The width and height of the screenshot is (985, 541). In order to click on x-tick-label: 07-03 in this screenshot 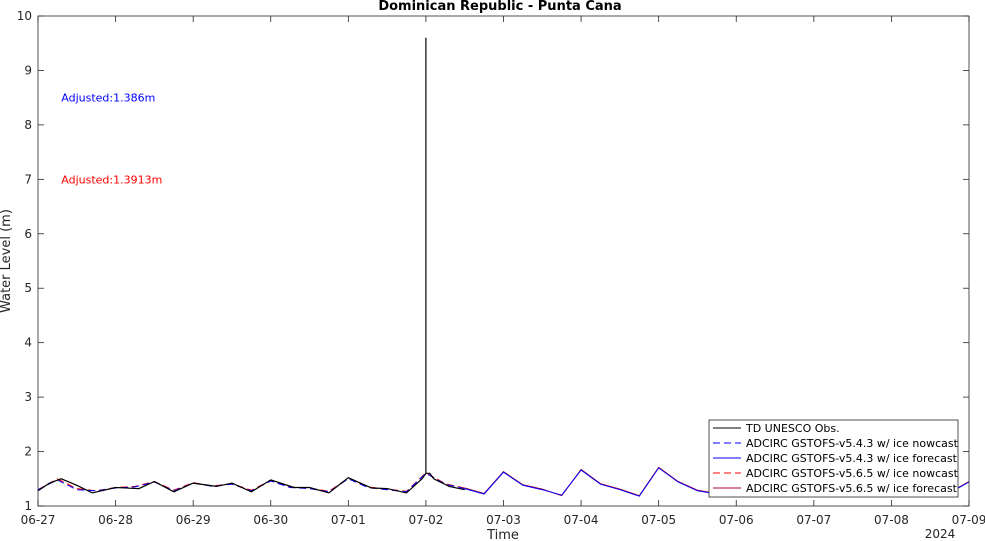, I will do `click(503, 520)`.